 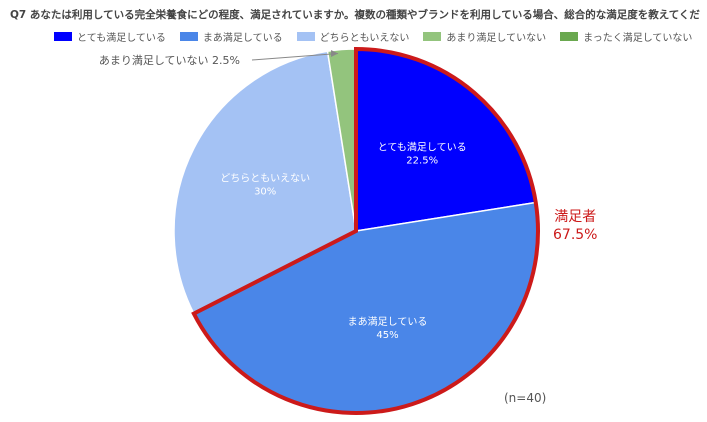 What do you see at coordinates (169, 60) in the screenshot?
I see `slice-label-external: あまり満足していない 2.5%` at bounding box center [169, 60].